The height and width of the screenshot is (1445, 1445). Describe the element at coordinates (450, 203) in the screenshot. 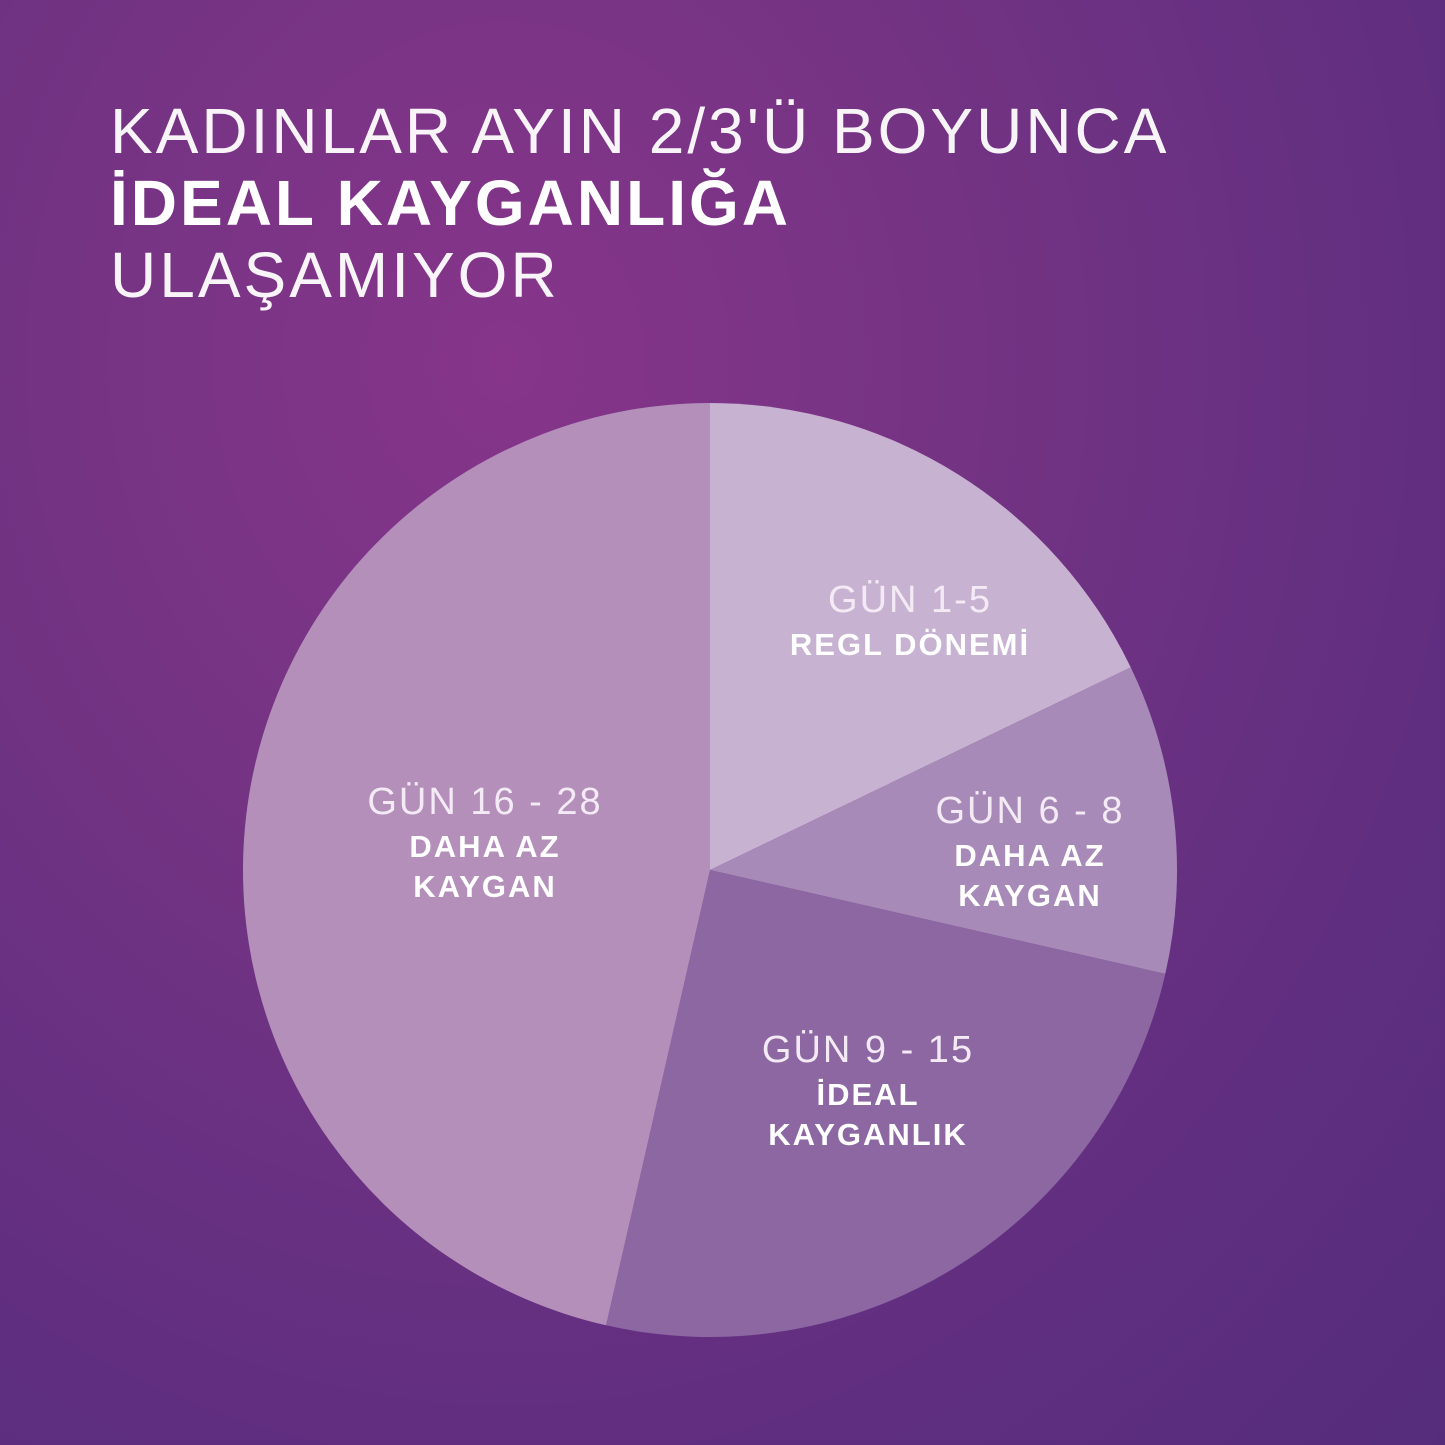

I see `headline-line-2: İDEAL KAYGANLIĞA` at that location.